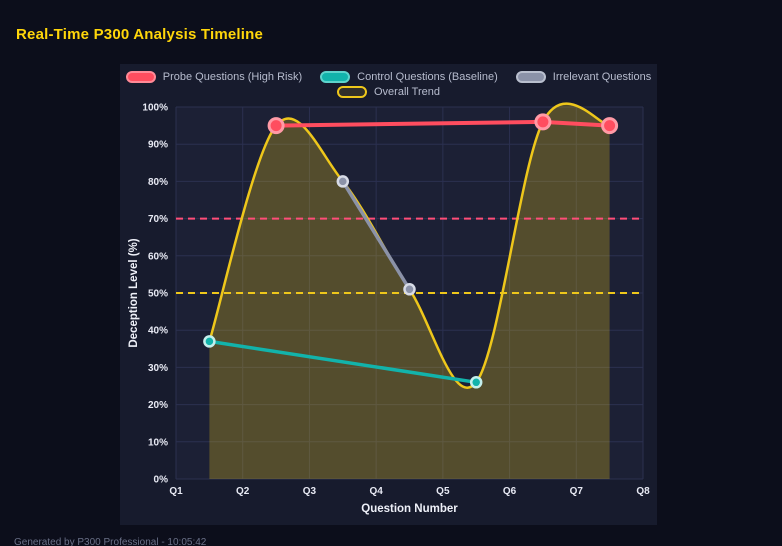 The image size is (782, 546). Describe the element at coordinates (409, 509) in the screenshot. I see `x-axis-title: Question Number` at that location.